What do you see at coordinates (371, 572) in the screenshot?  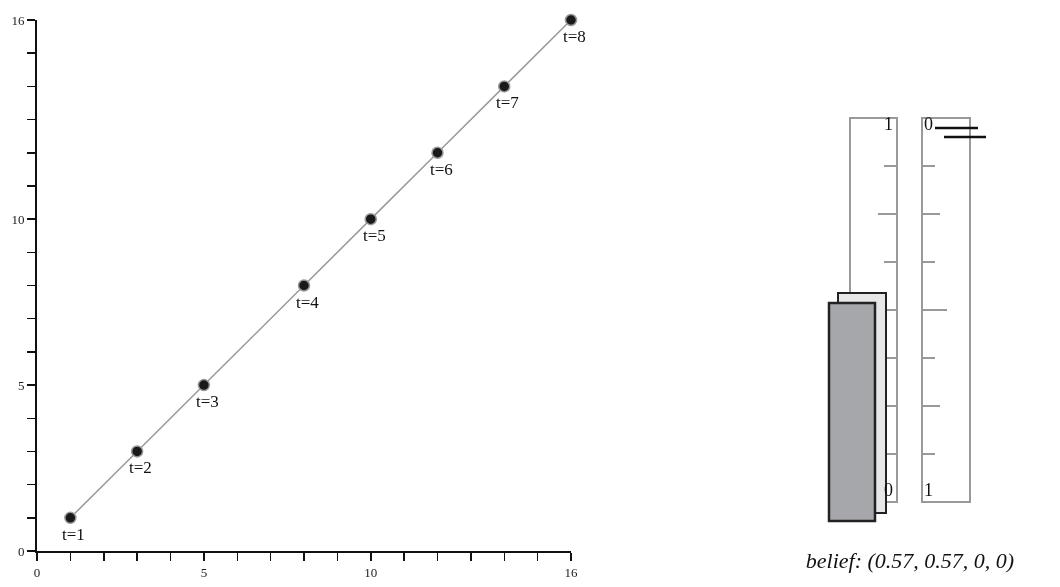 I see `x-tick-label: 10` at bounding box center [371, 572].